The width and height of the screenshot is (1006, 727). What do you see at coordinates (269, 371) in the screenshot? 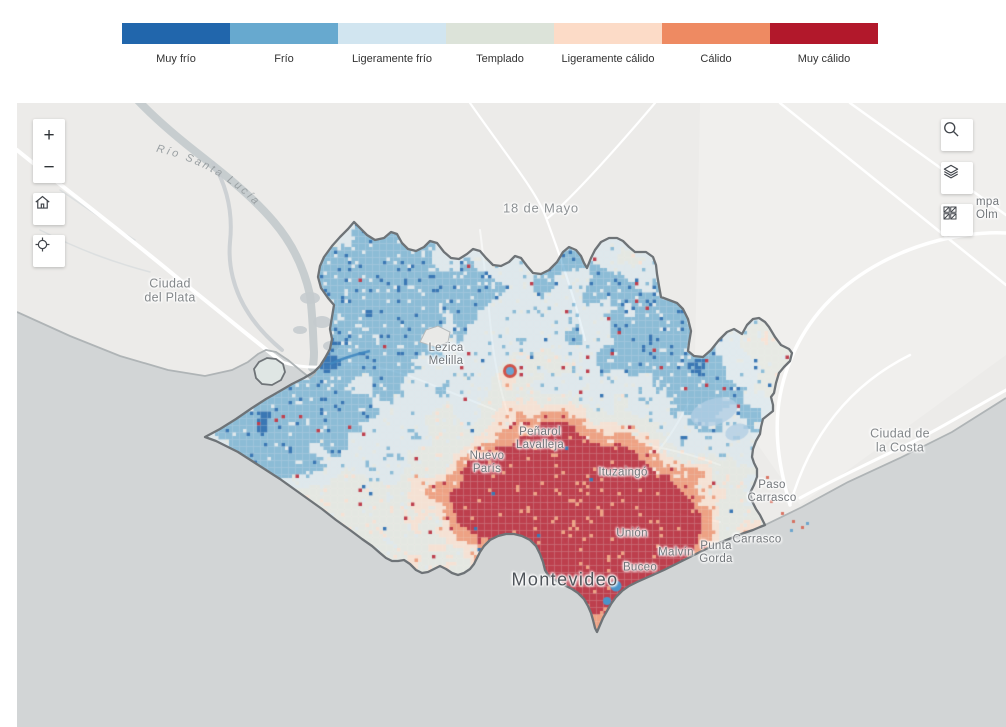
I see `estuary-island-outline` at bounding box center [269, 371].